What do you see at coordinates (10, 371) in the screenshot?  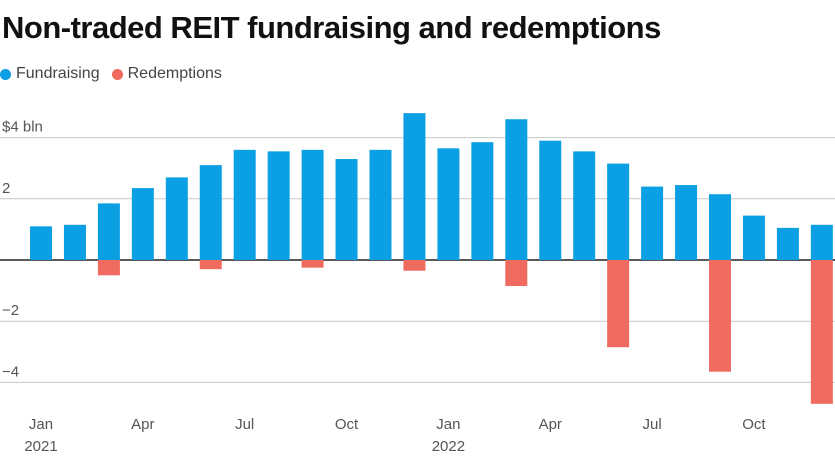 I see `y-tick-label: −4` at bounding box center [10, 371].